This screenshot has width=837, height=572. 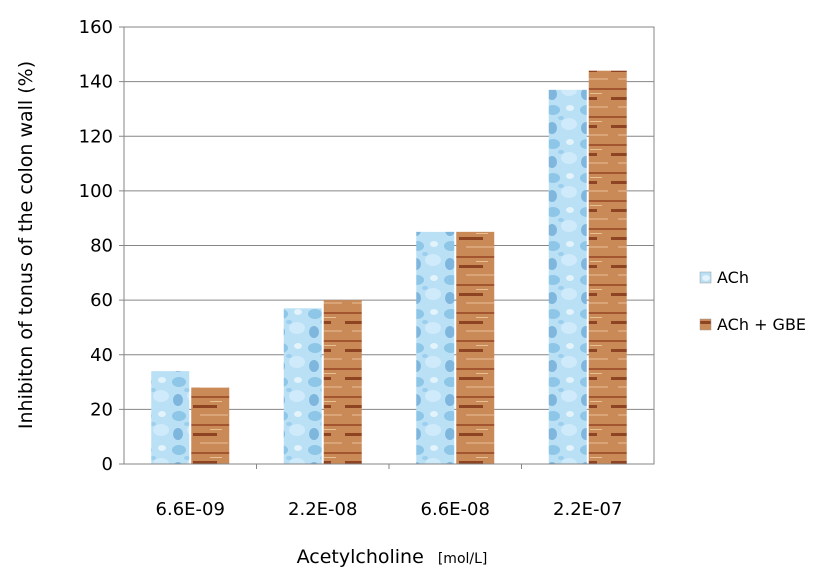 I want to click on legend-label-ach-gbe: ACh + GBE, so click(x=761, y=324).